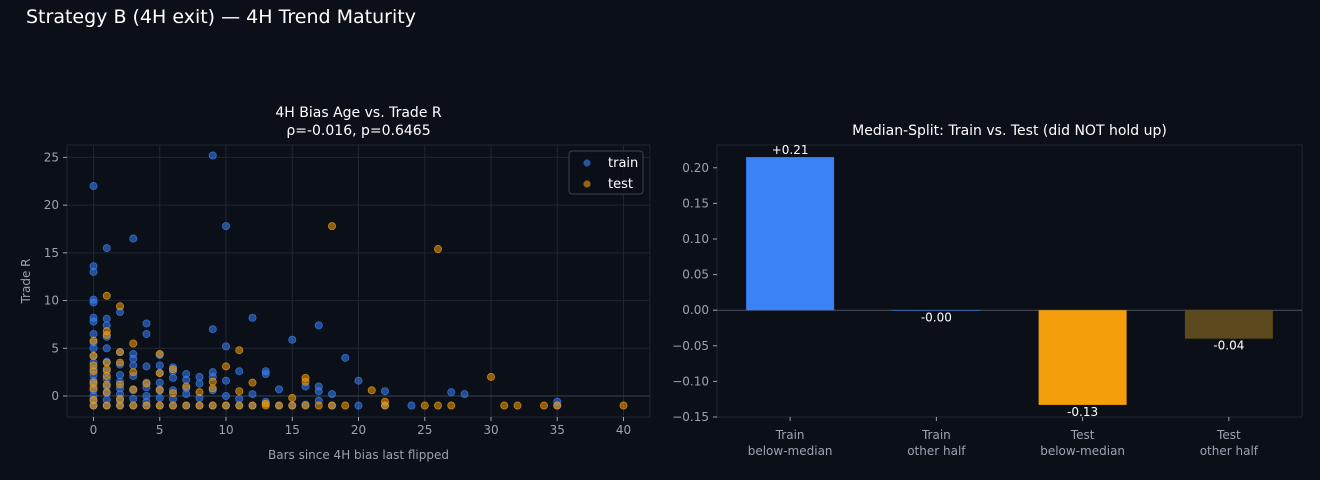 This screenshot has height=480, width=1320. Describe the element at coordinates (790, 150) in the screenshot. I see `bar-value-label: +0.21` at that location.